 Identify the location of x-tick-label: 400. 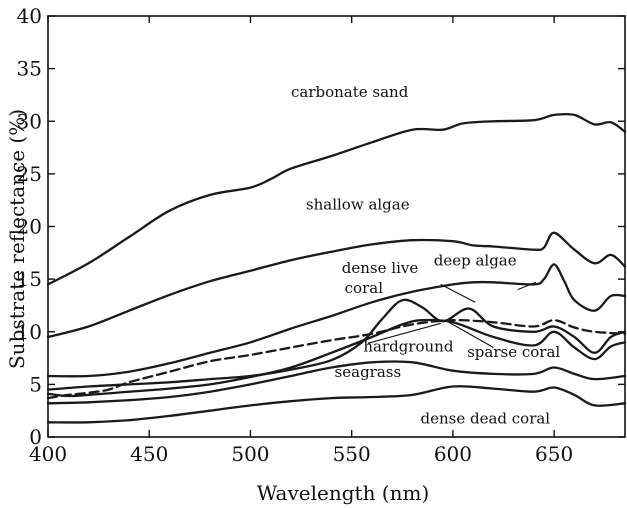
(48, 454).